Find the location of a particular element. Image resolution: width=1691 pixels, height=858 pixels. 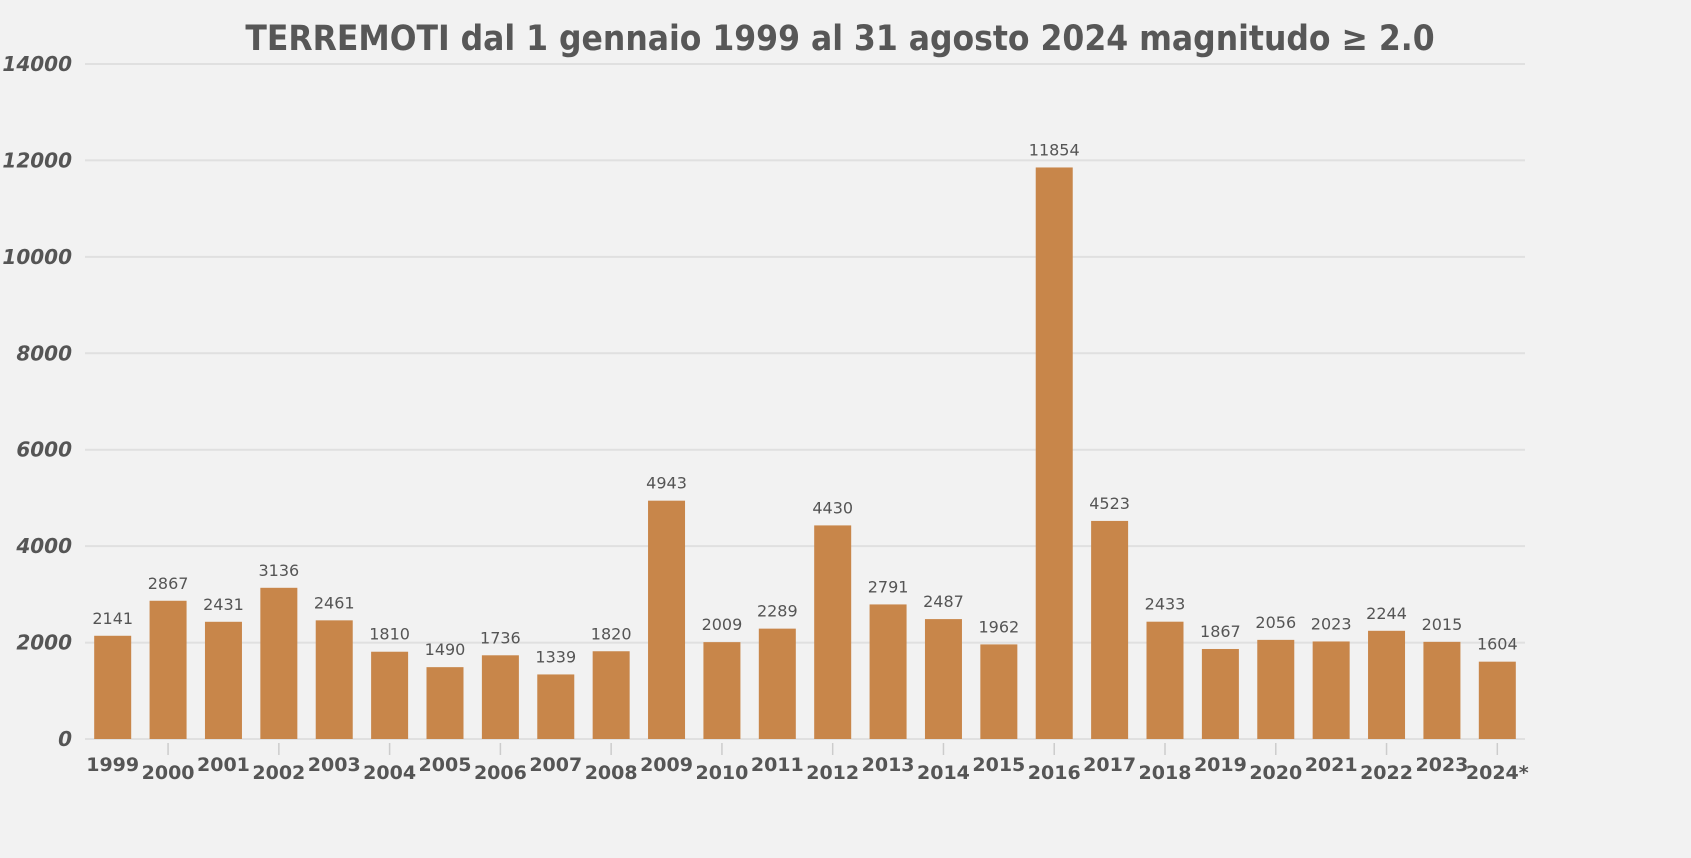

x-tick-label: 2019 is located at coordinates (1220, 765).